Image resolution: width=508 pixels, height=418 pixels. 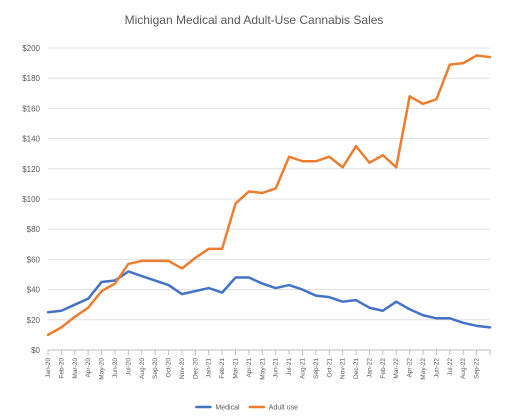 I want to click on x-tick-label: May-22, so click(x=423, y=369).